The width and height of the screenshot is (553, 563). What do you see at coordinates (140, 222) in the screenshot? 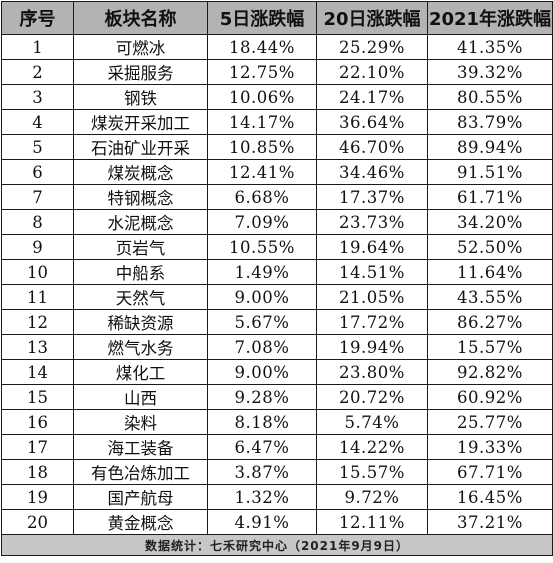
I see `sector-name-cell: 水泥概念` at bounding box center [140, 222].